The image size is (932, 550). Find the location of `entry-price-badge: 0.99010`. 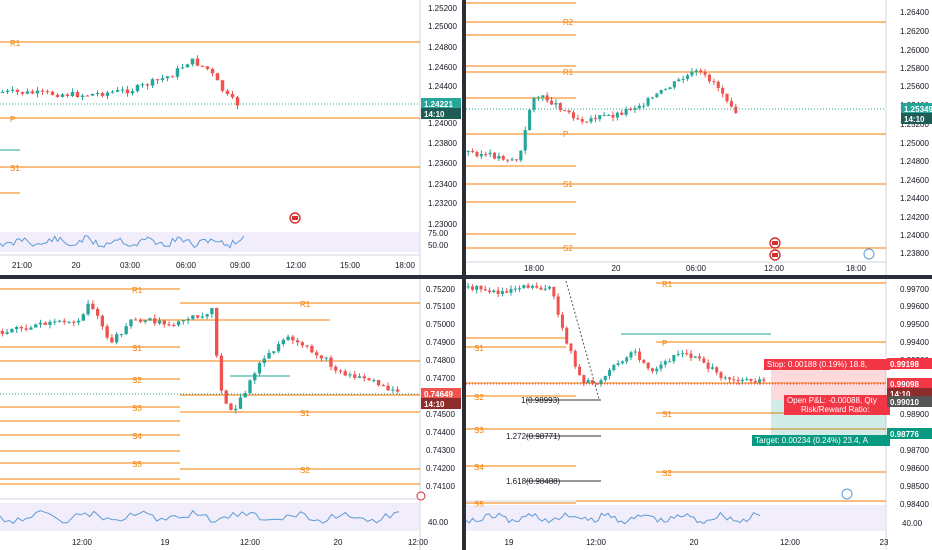

entry-price-badge: 0.99010 is located at coordinates (904, 402).